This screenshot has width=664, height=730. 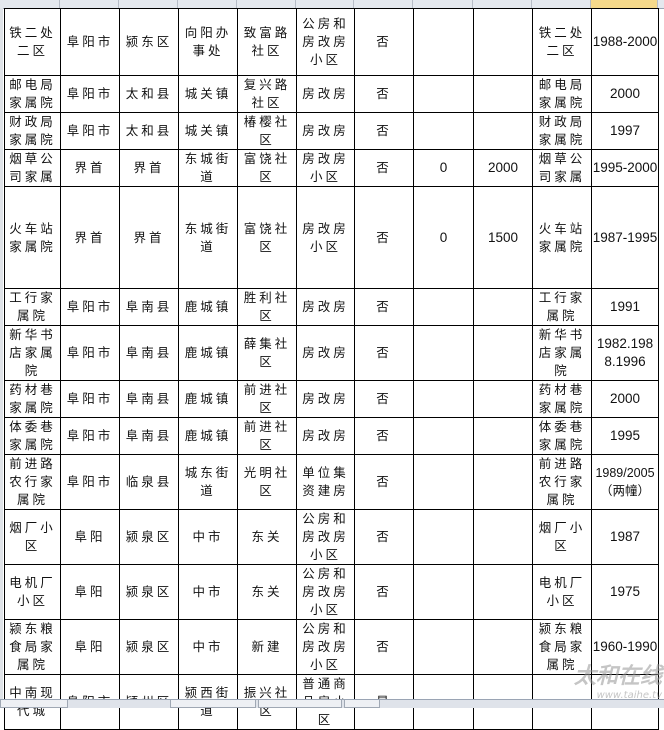 What do you see at coordinates (625, 592) in the screenshot?
I see `cell: 1975` at bounding box center [625, 592].